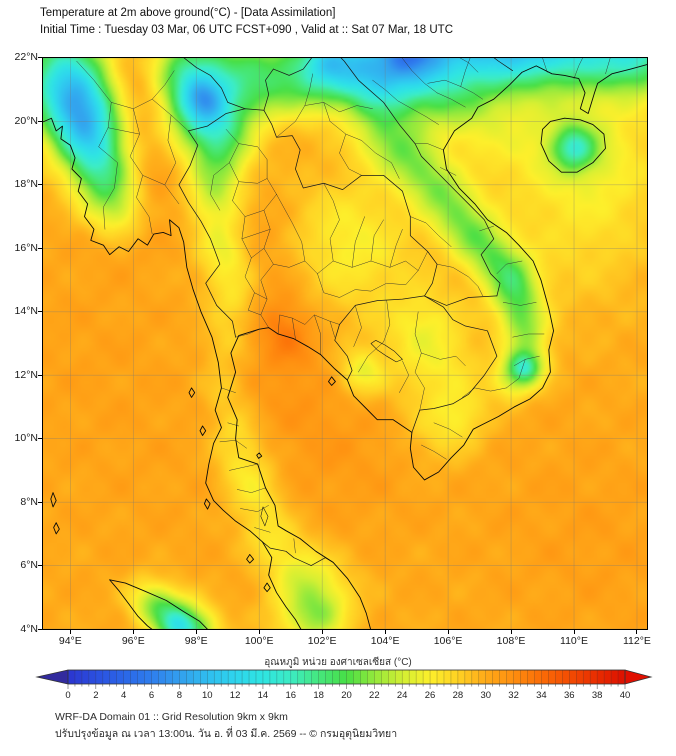 This screenshot has width=676, height=756. What do you see at coordinates (68, 695) in the screenshot?
I see `colorbar-tick-label: 0` at bounding box center [68, 695].